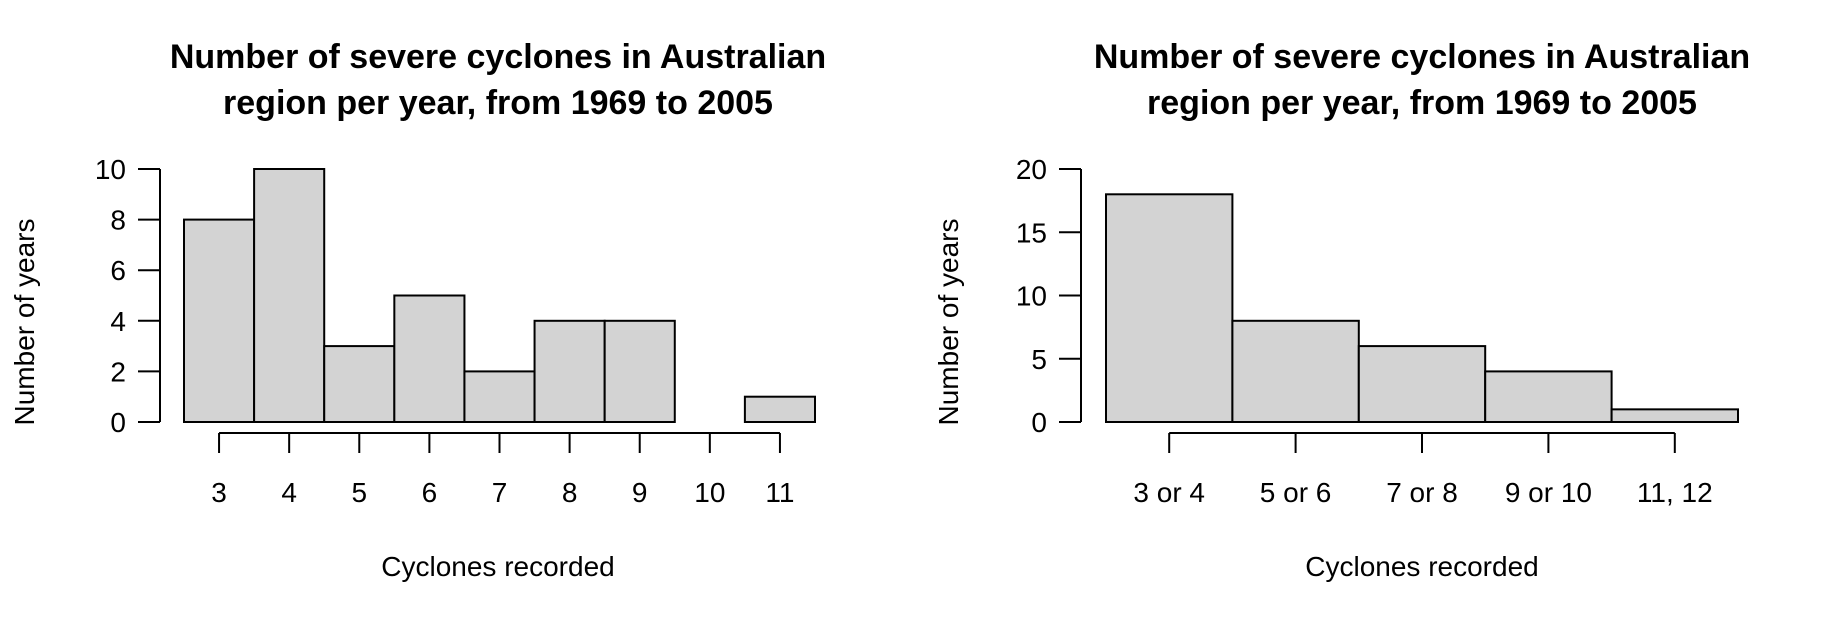 This screenshot has width=1824, height=624. Describe the element at coordinates (1169, 492) in the screenshot. I see `x-tick-label-0: 3 or 4` at that location.